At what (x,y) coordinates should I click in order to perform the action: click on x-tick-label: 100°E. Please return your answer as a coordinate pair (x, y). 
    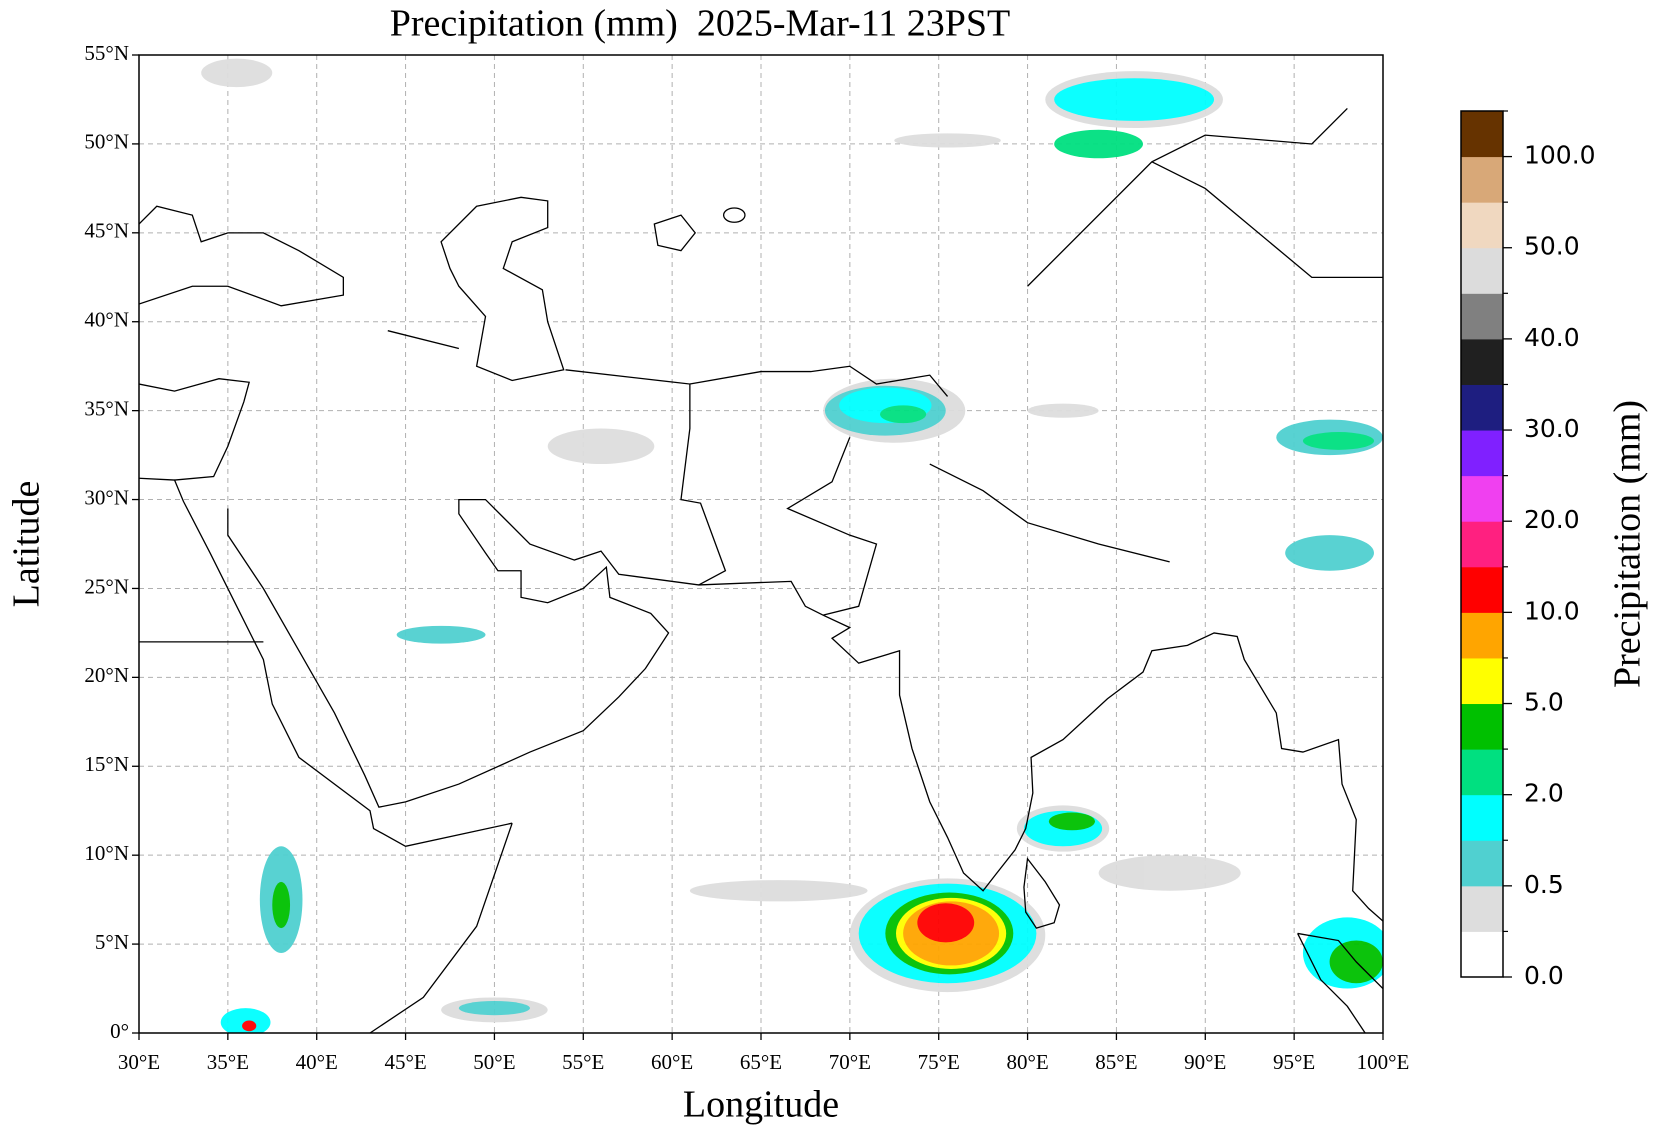
    Looking at the image, I should click on (1383, 1062).